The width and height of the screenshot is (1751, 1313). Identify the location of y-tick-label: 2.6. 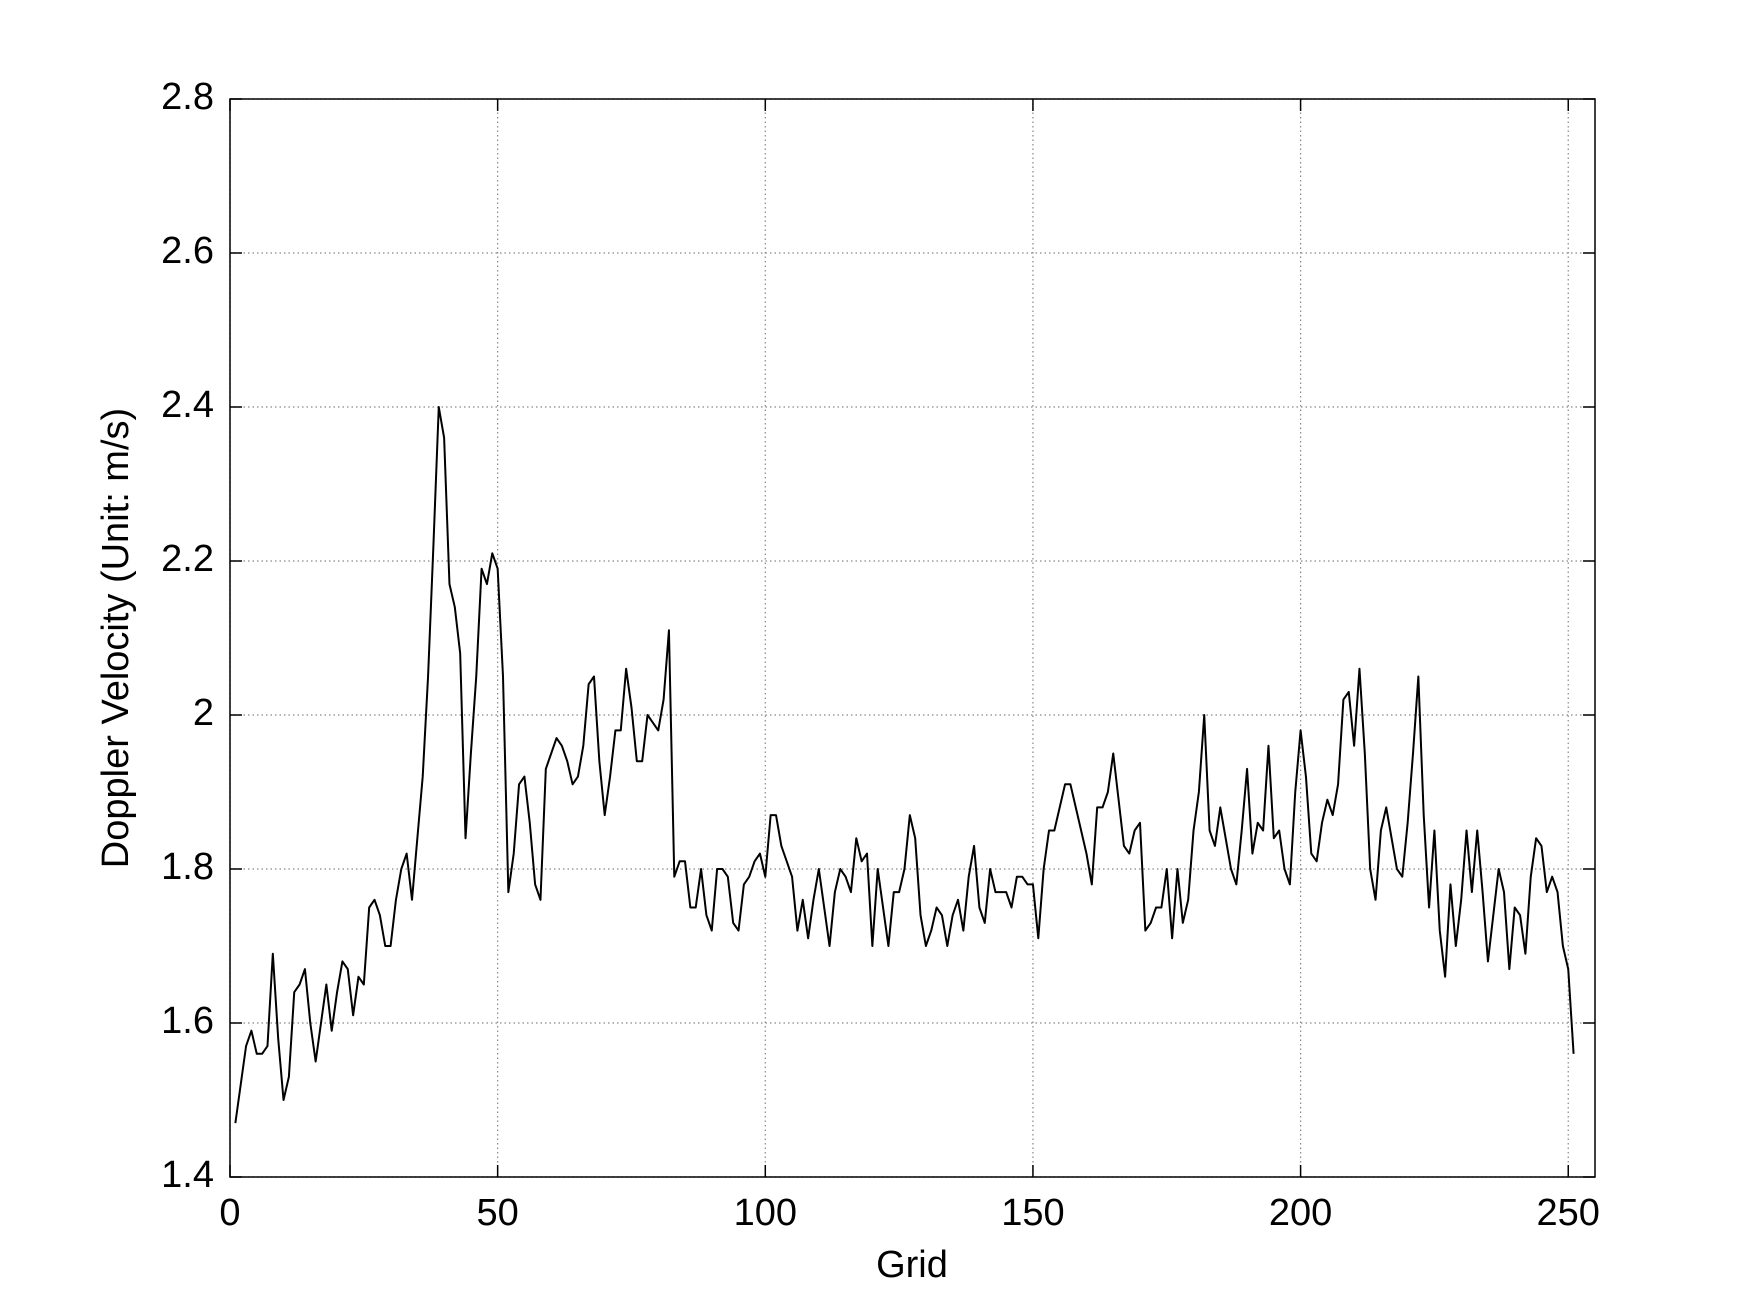
(187, 251).